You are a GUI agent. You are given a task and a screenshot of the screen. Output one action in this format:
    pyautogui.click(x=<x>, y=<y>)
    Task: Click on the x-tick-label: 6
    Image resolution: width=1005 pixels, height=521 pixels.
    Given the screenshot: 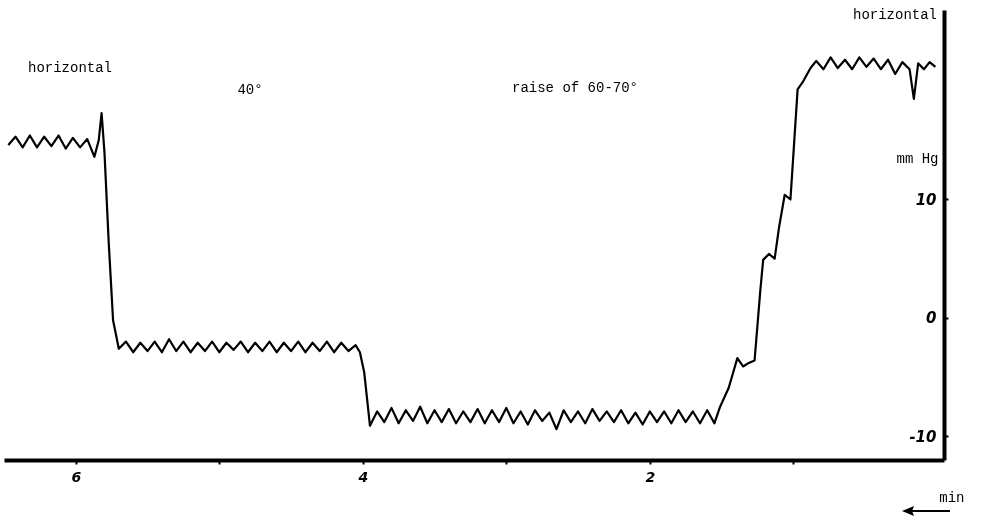 What is the action you would take?
    pyautogui.click(x=76, y=476)
    